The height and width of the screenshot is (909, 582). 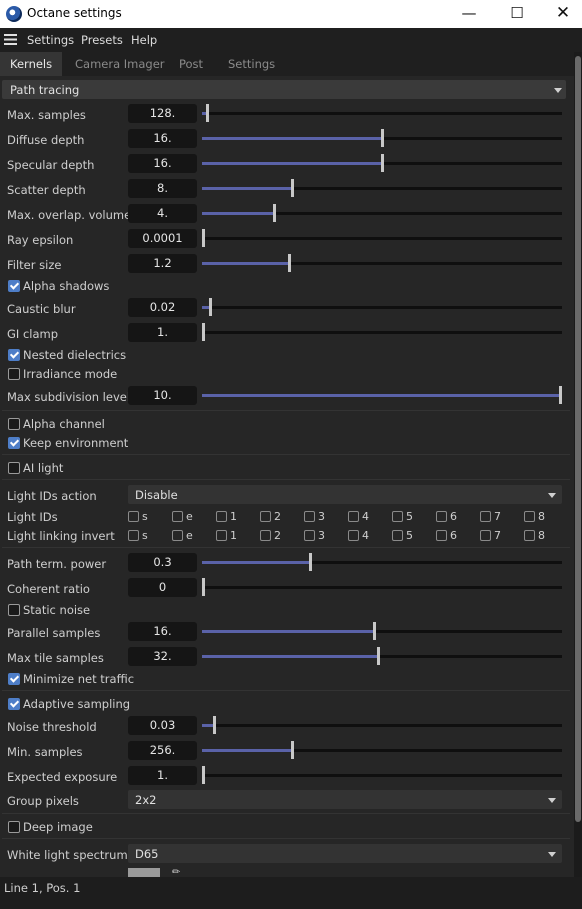 What do you see at coordinates (162, 188) in the screenshot?
I see `scatter-depth-input: 8.` at bounding box center [162, 188].